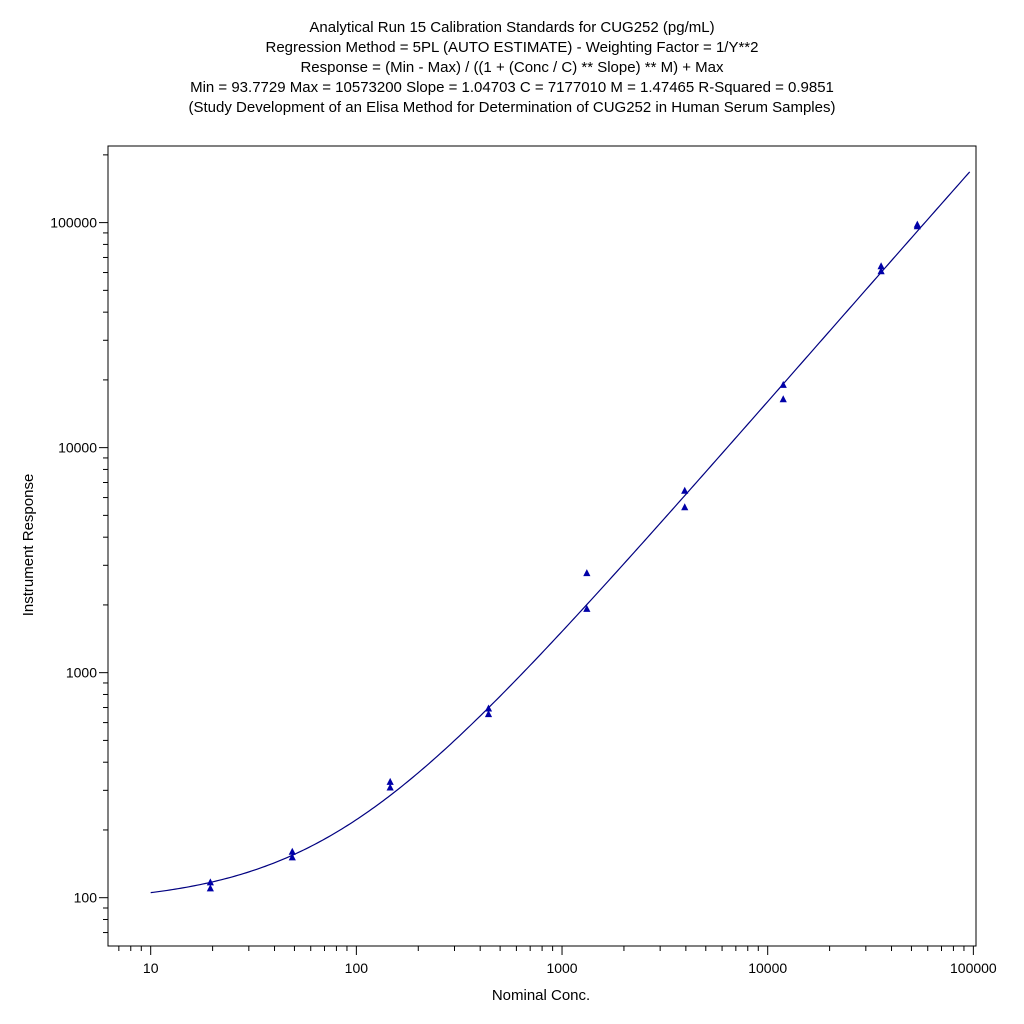 The image size is (1024, 1024). What do you see at coordinates (561, 968) in the screenshot?
I see `x-tick-label: 1000` at bounding box center [561, 968].